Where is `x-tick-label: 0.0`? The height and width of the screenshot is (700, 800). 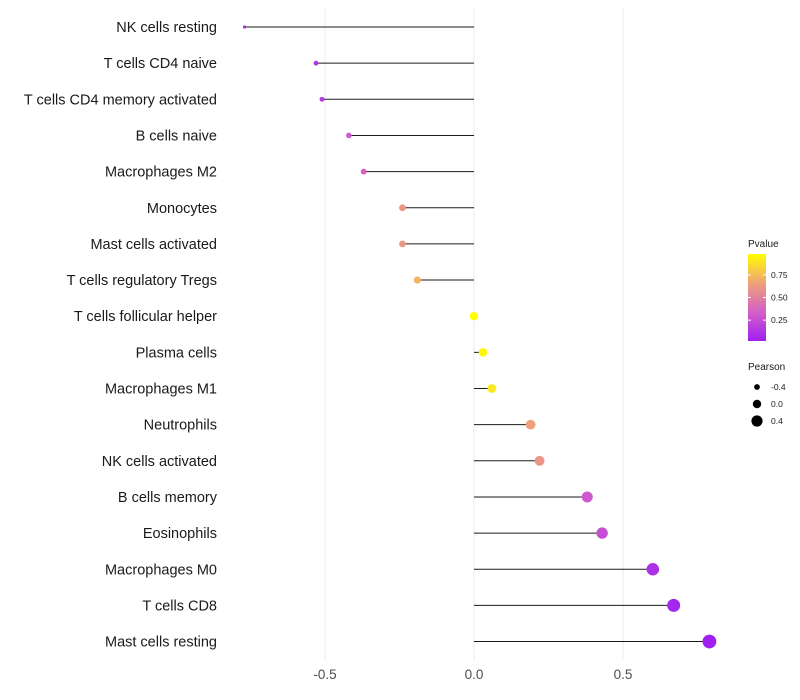
x-tick-label: 0.0 is located at coordinates (474, 674).